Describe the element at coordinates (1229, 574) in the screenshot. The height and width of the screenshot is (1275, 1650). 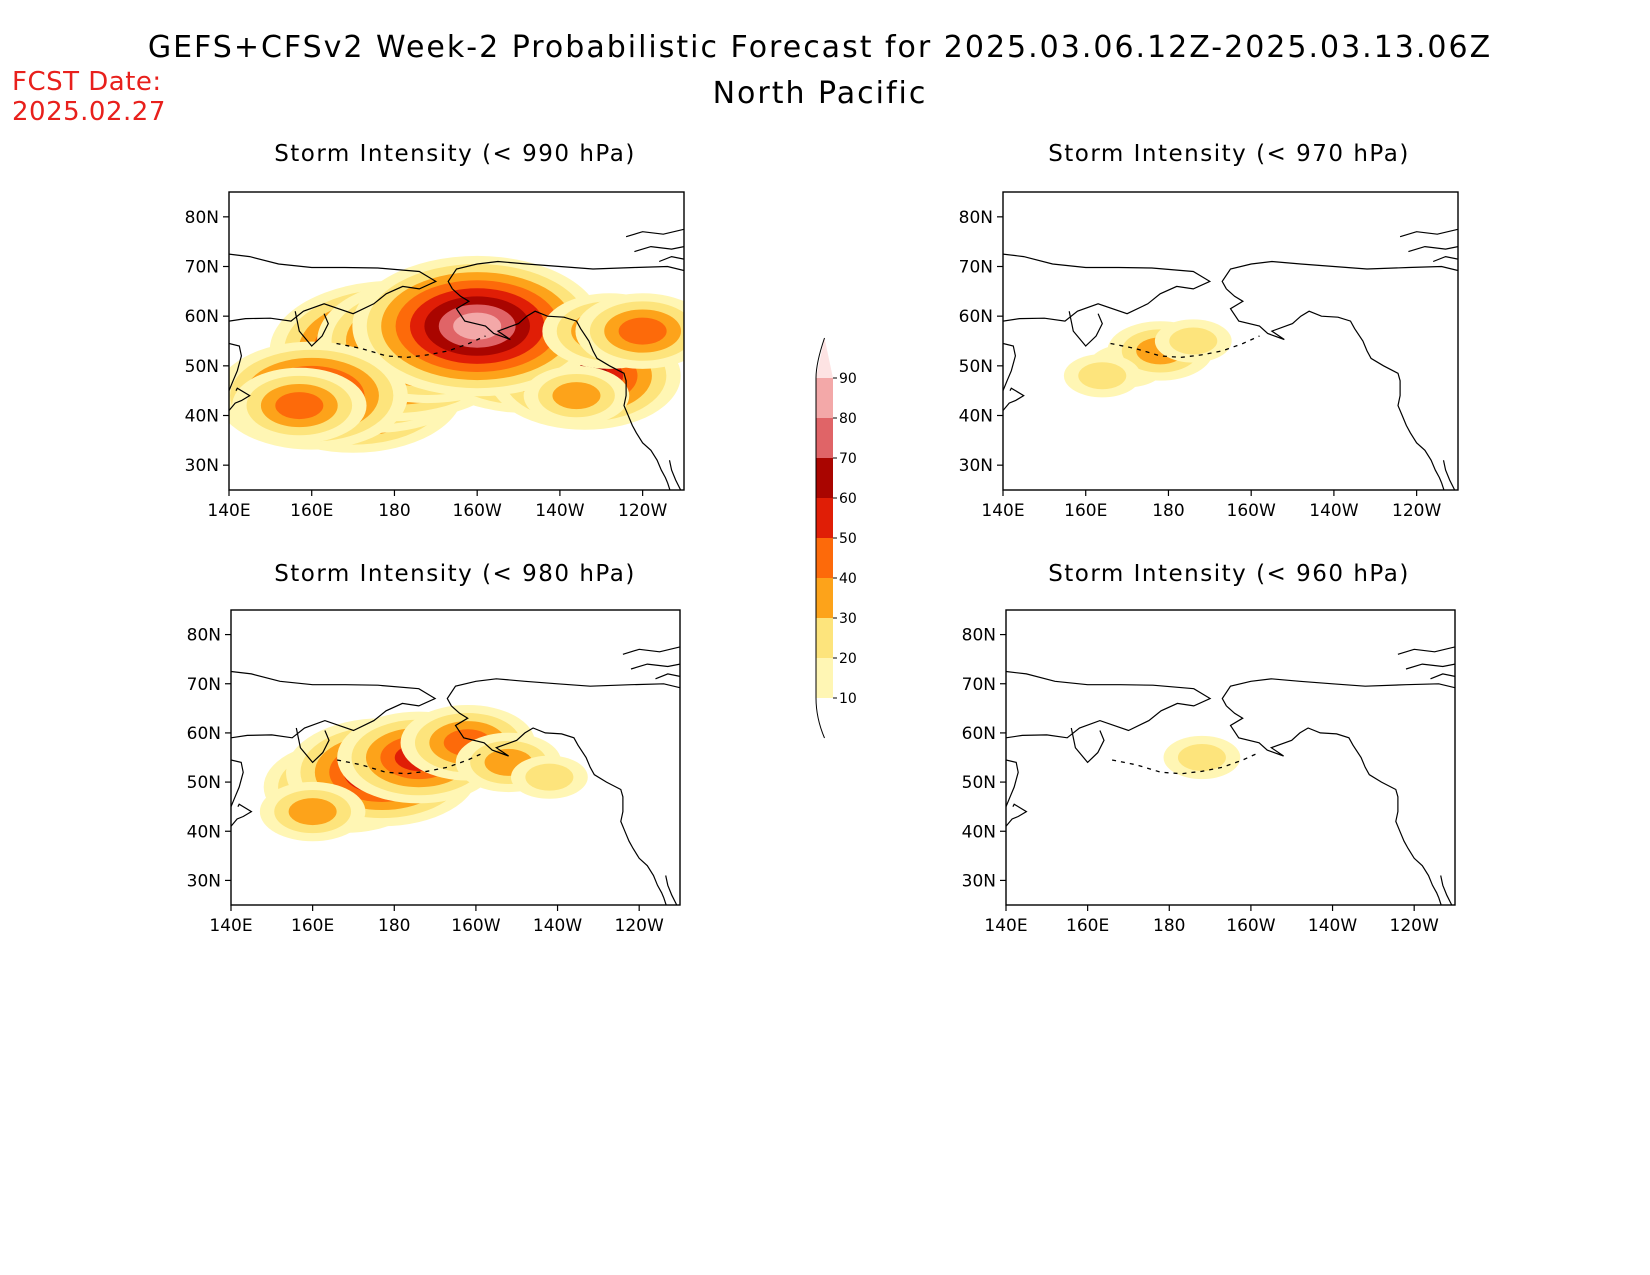
I see `panel-title-960: Storm Intensity (< 960 hPa)` at that location.